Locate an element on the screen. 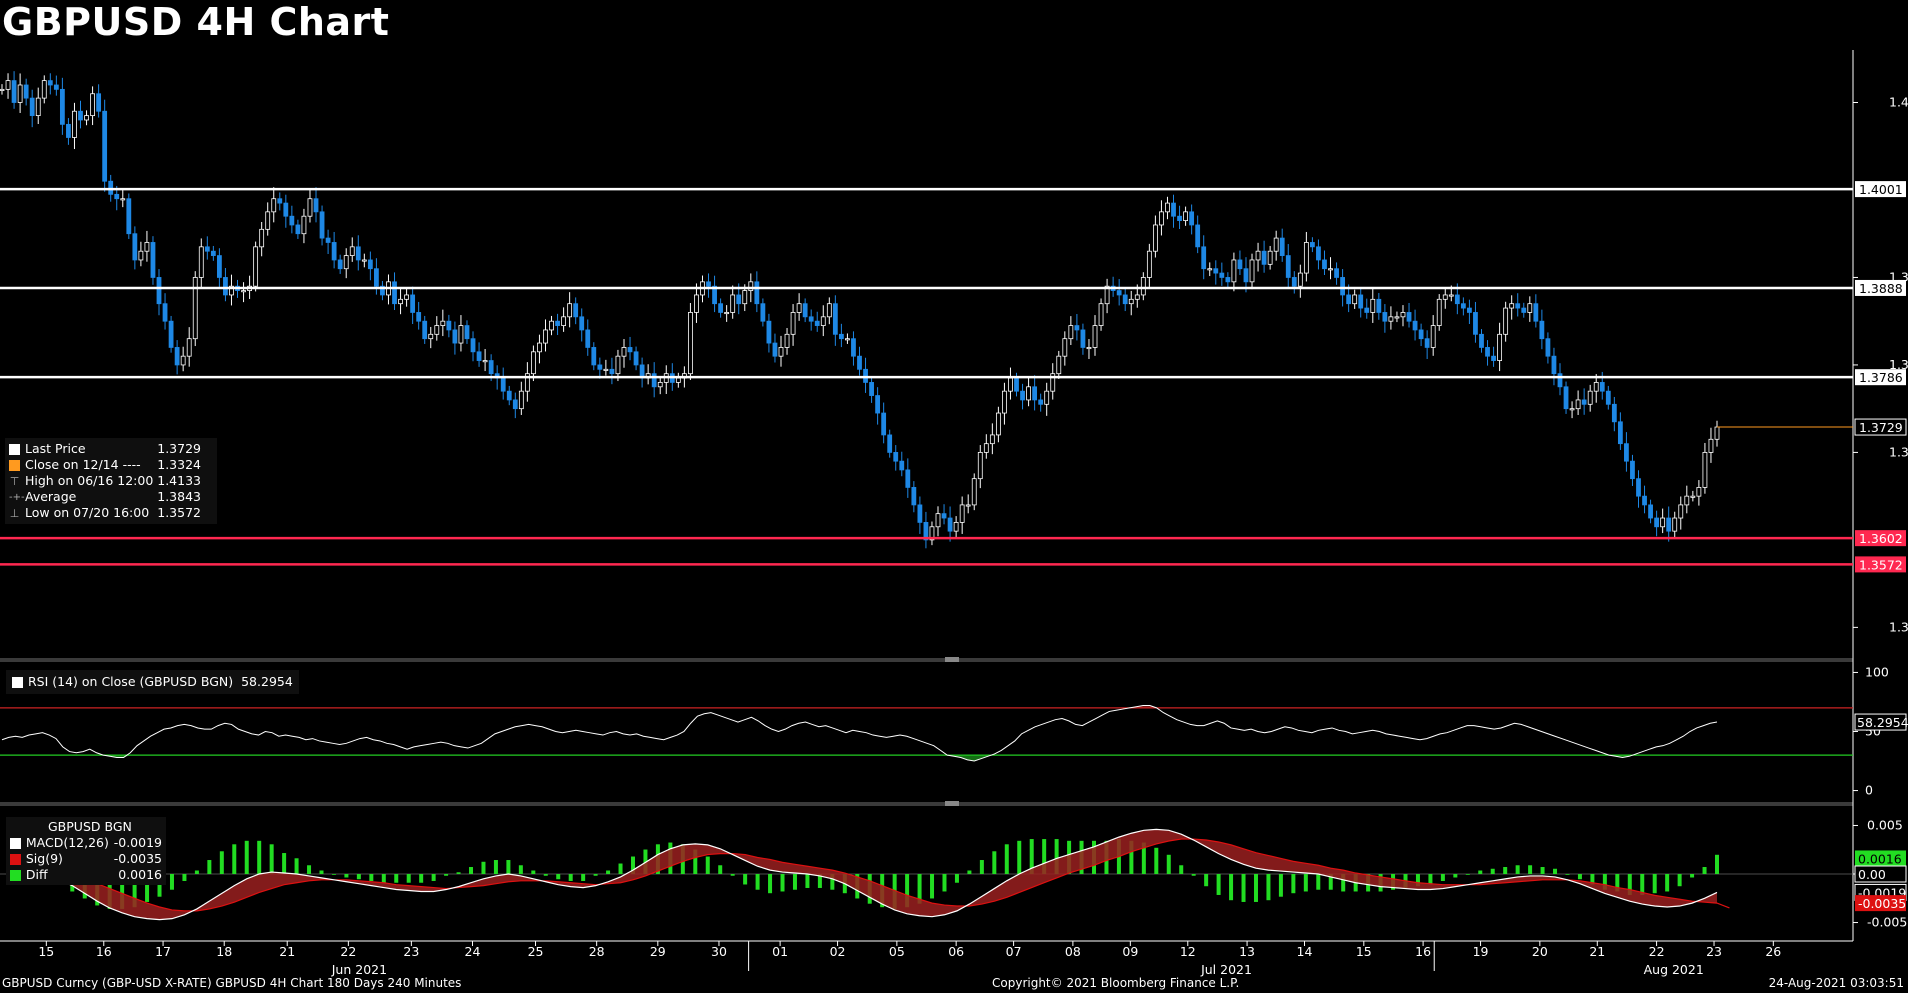 The height and width of the screenshot is (993, 1908). x-tick-label: 07 is located at coordinates (1014, 951).